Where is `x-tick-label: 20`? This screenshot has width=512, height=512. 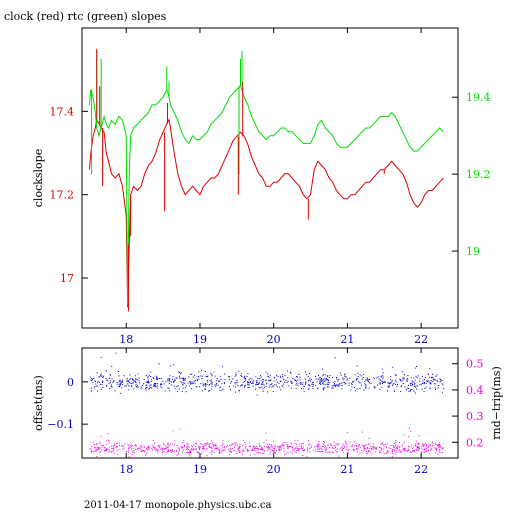 x-tick-label: 20 is located at coordinates (274, 469).